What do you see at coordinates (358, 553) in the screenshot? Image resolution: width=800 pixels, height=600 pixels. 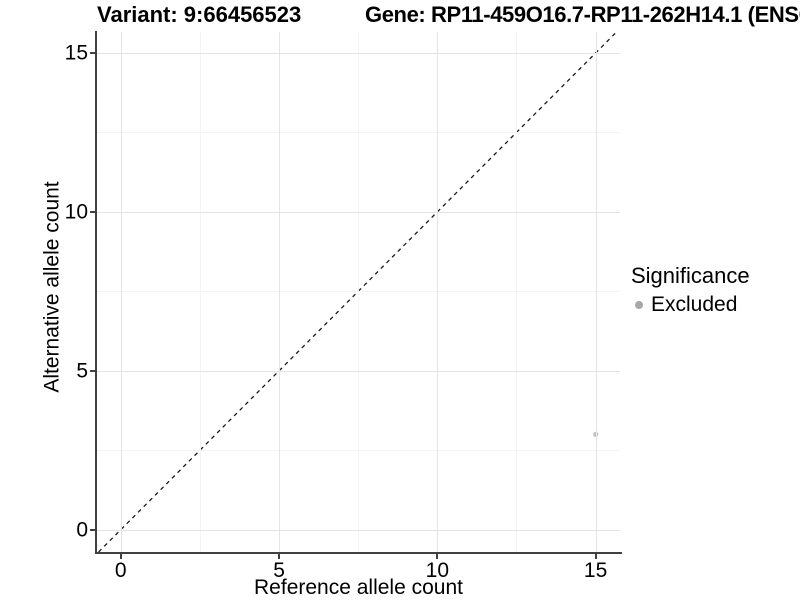 I see `x-axis-line` at bounding box center [358, 553].